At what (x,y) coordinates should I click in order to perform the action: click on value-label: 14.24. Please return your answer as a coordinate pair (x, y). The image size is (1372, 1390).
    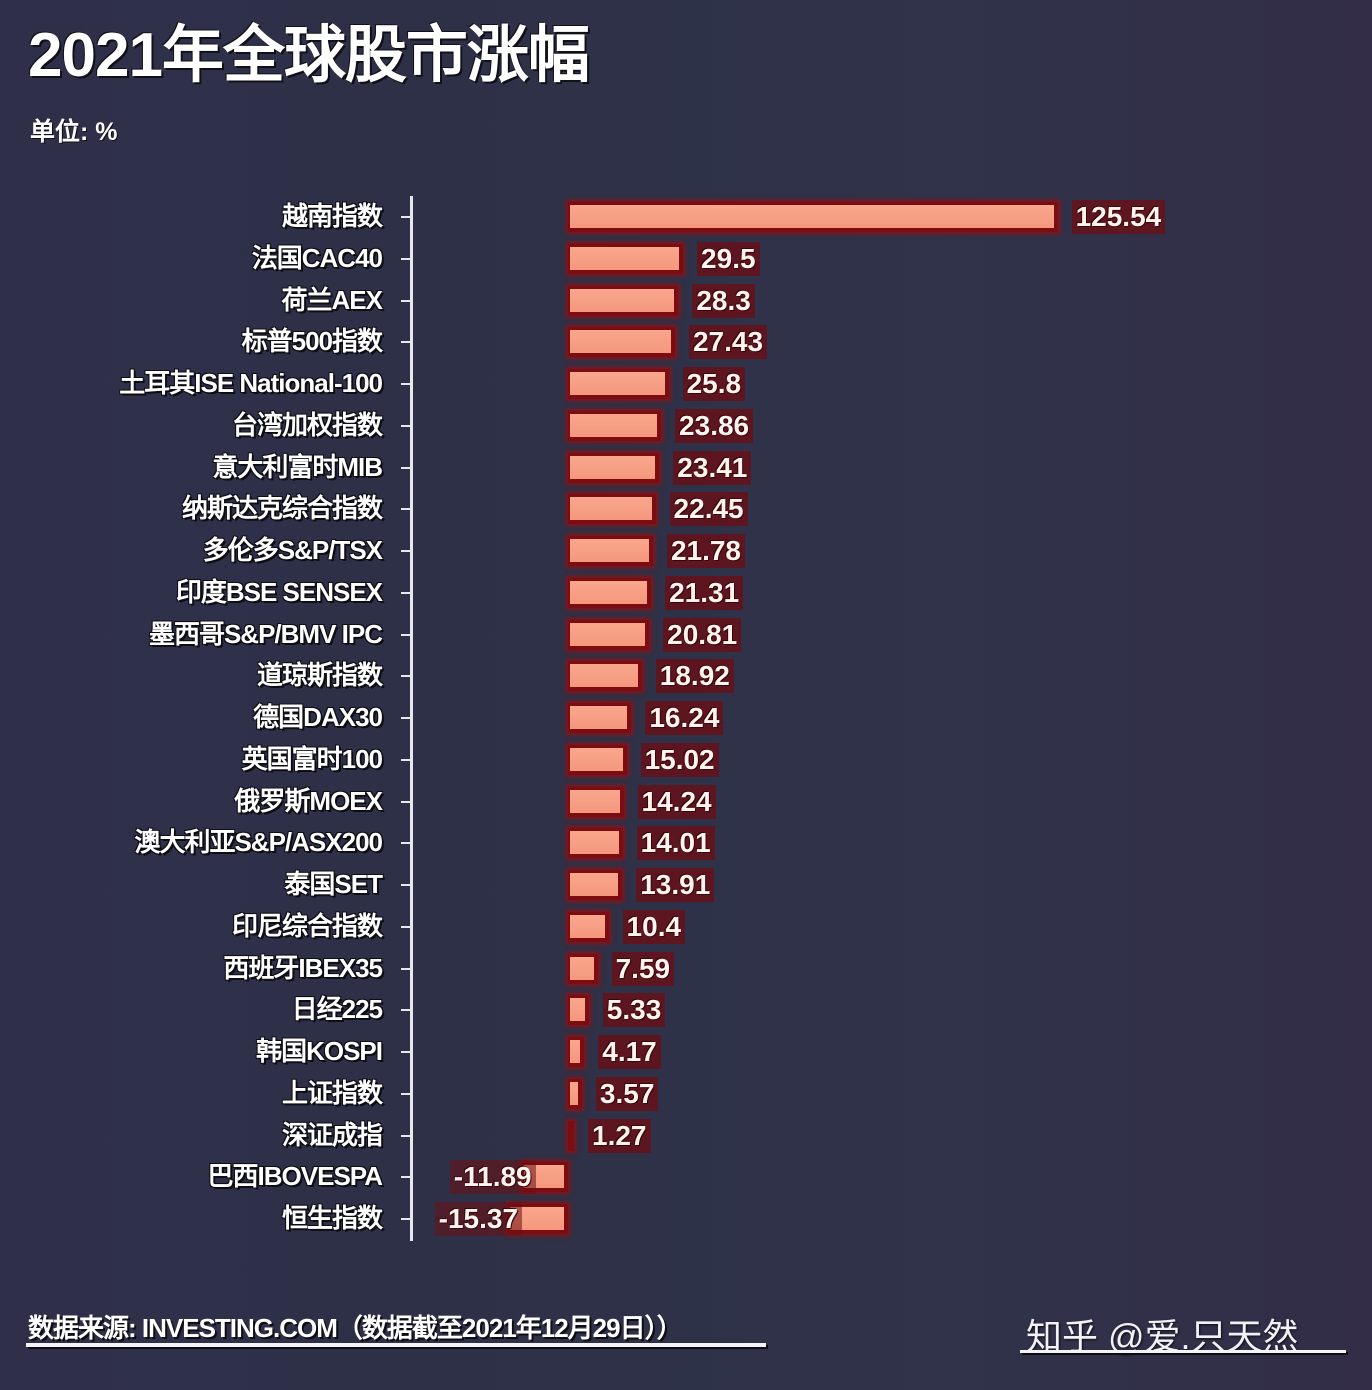
    Looking at the image, I should click on (676, 801).